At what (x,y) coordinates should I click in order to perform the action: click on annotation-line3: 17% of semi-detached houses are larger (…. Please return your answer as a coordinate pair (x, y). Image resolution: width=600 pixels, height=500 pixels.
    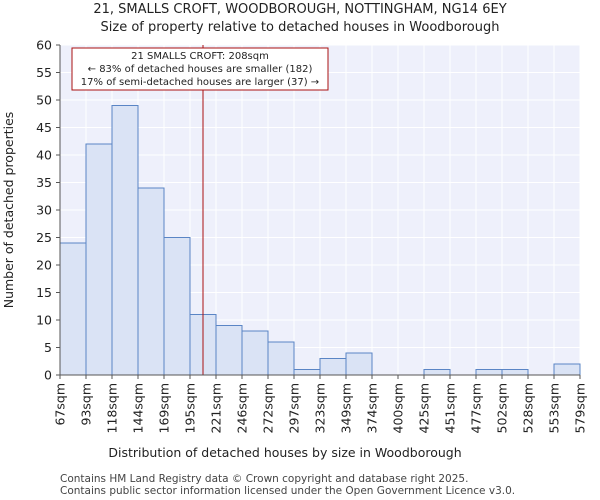
    Looking at the image, I should click on (200, 82).